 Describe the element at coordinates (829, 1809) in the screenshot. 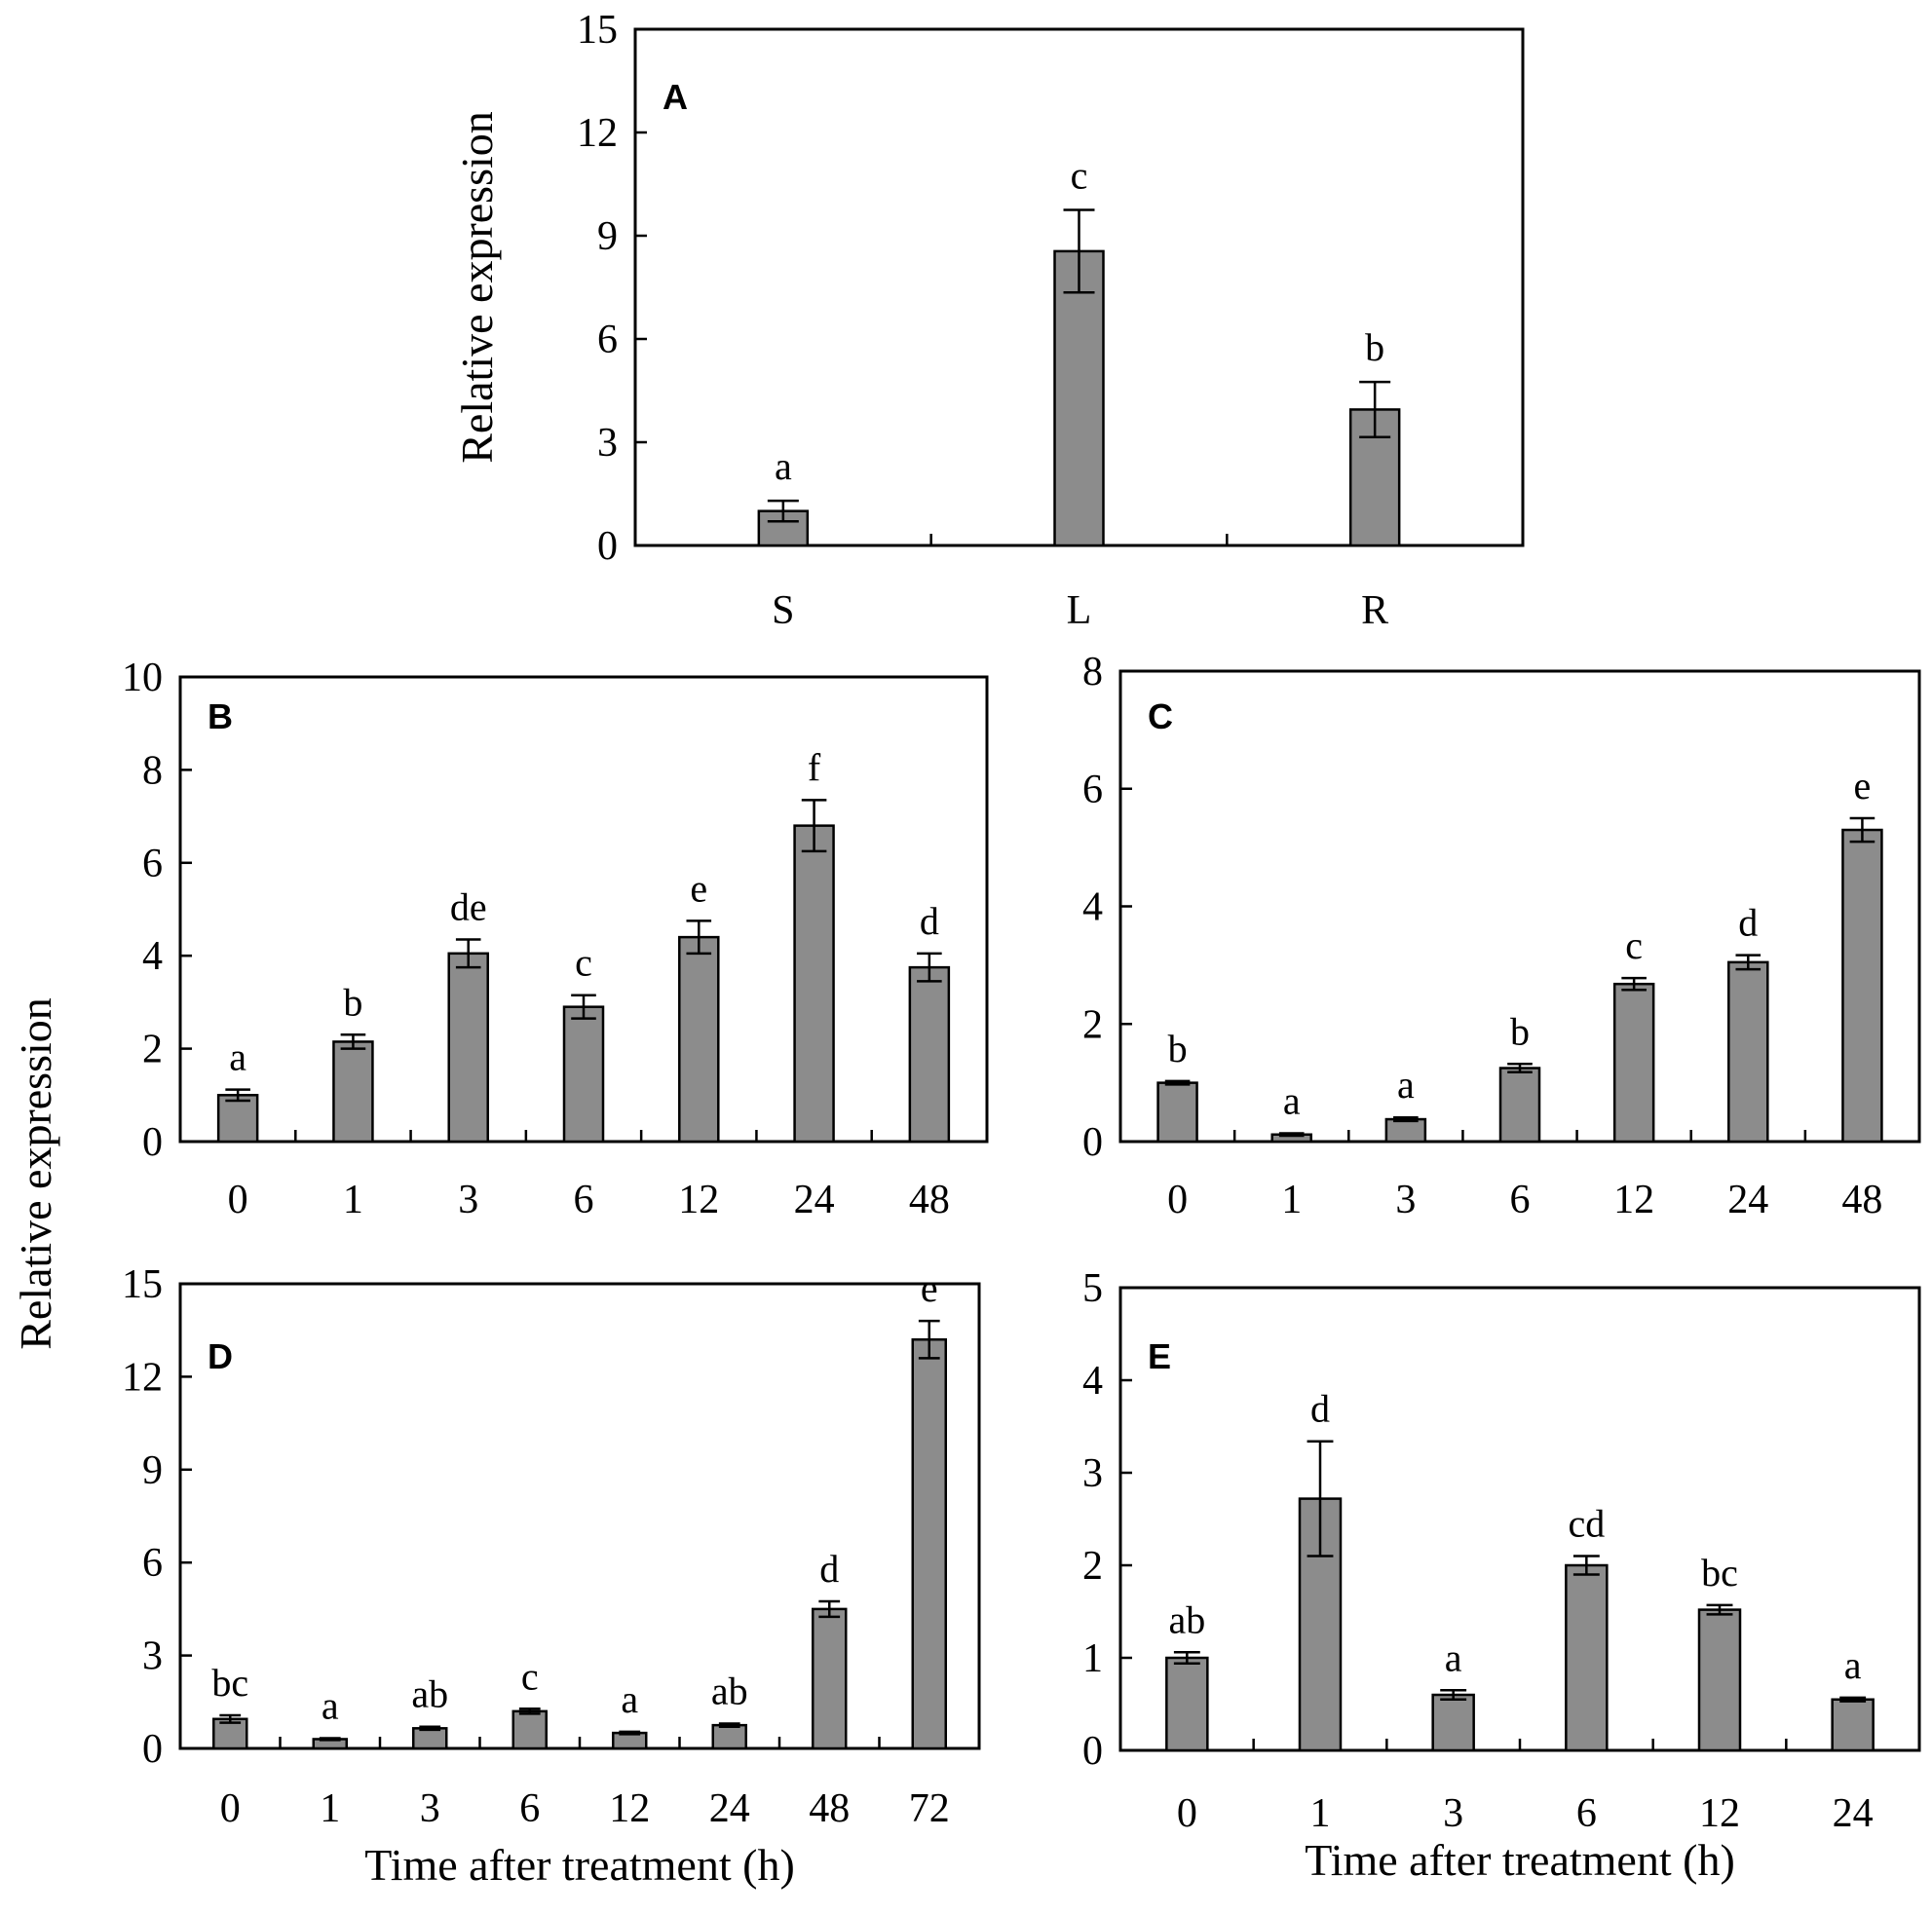

I see `x-tick-label: 48` at that location.